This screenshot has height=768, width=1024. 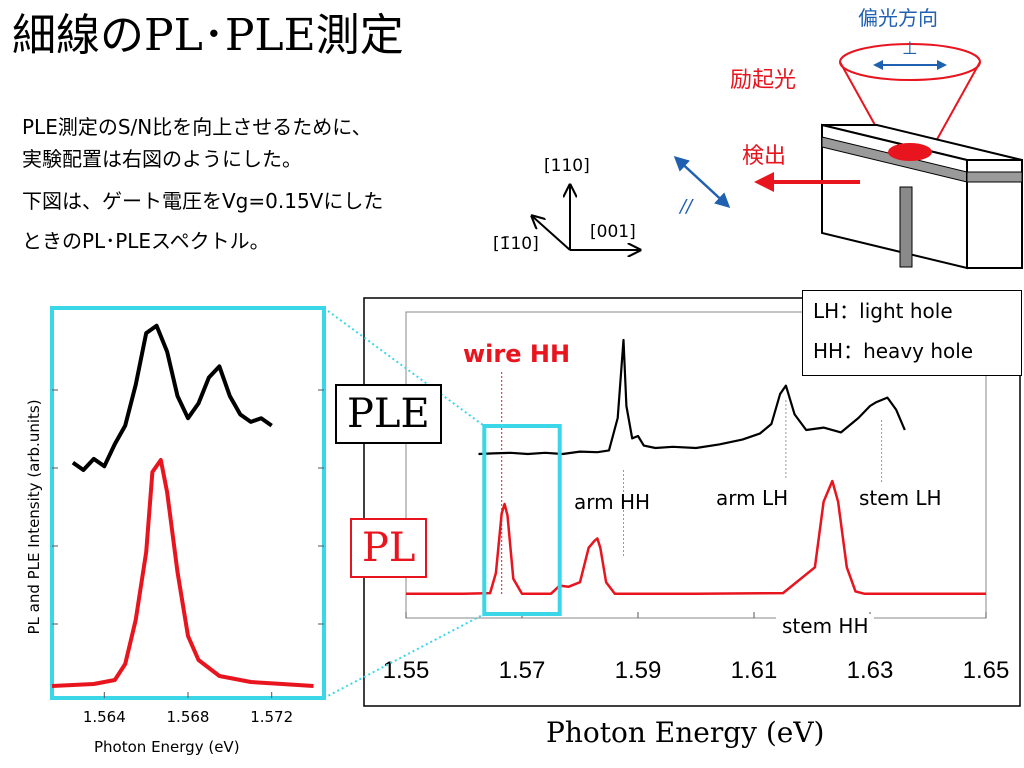 What do you see at coordinates (522, 520) in the screenshot?
I see `zoom-highlight-box` at bounding box center [522, 520].